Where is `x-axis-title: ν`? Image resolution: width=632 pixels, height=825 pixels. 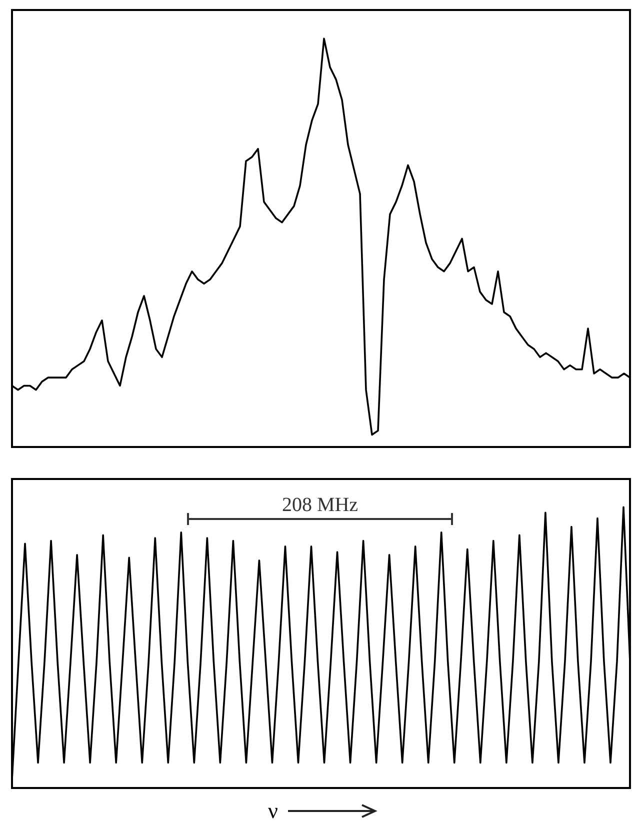
x-axis-title: ν is located at coordinates (273, 811).